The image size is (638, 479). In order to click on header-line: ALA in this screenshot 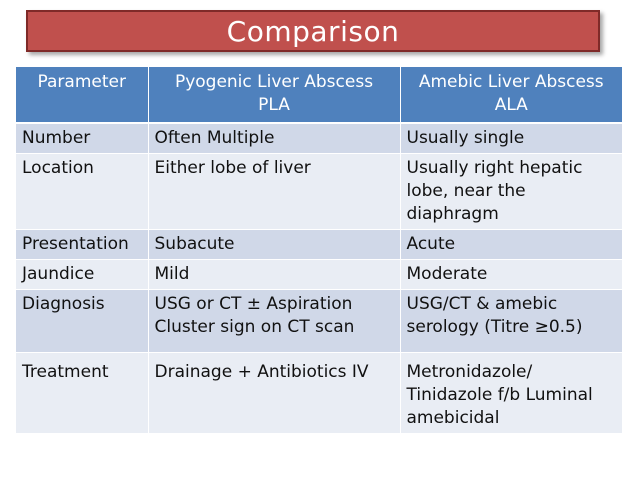, I will do `click(511, 105)`.